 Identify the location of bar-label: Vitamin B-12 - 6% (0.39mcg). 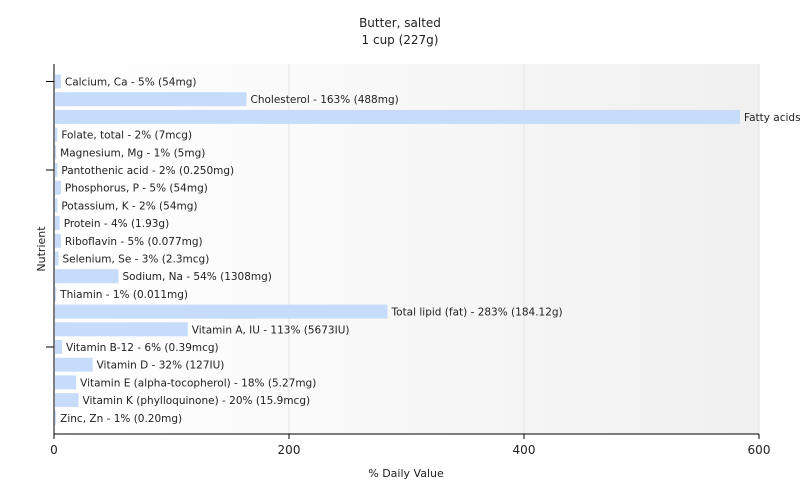
(142, 348).